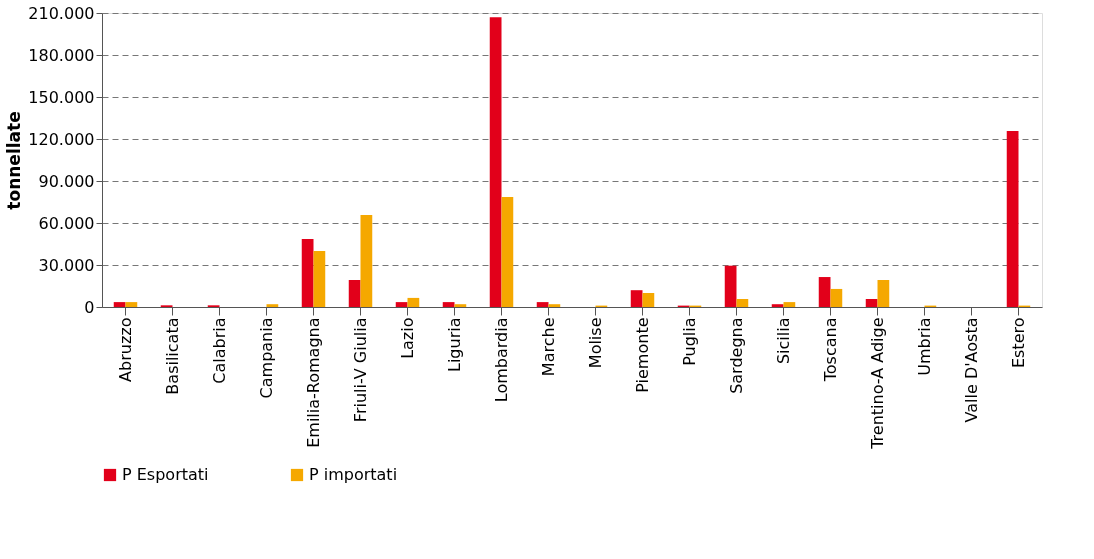 This screenshot has width=1094, height=559. What do you see at coordinates (313, 382) in the screenshot?
I see `x-tick-label: Emilia-Romagna` at bounding box center [313, 382].